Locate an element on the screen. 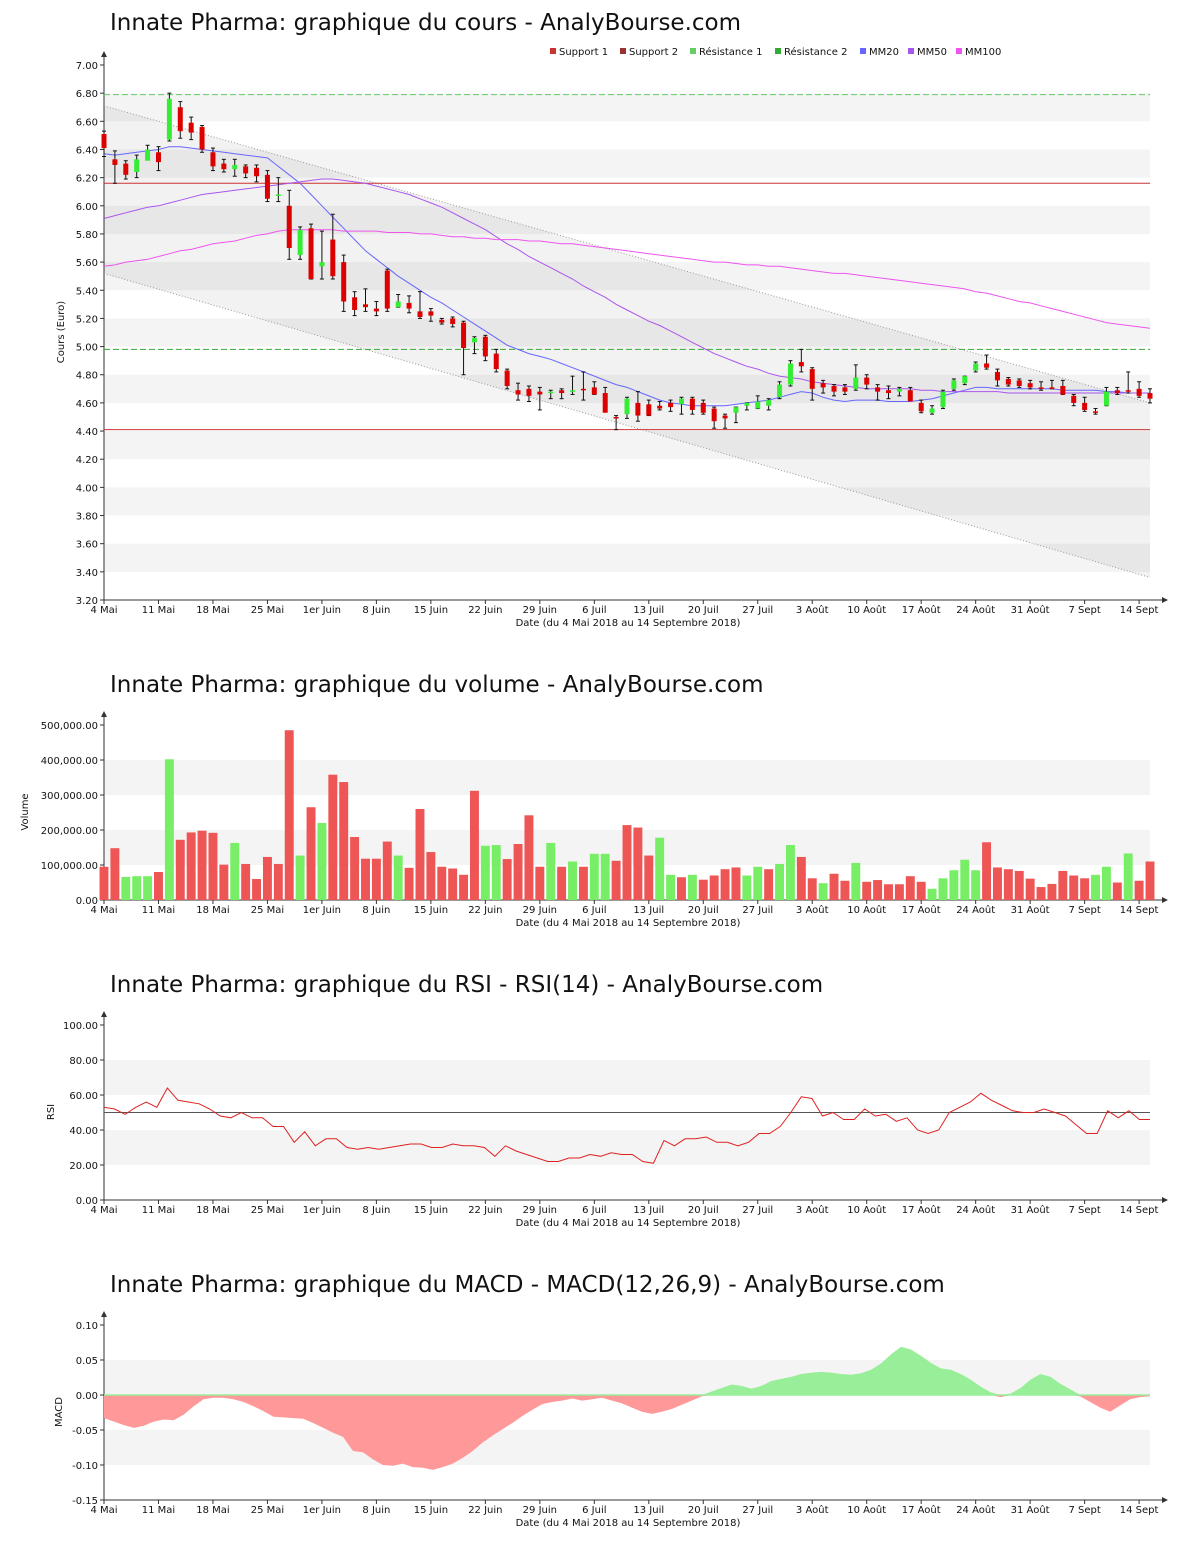 This screenshot has height=1550, width=1200. rsi-x-tick-label: 31 Août is located at coordinates (1030, 1210).